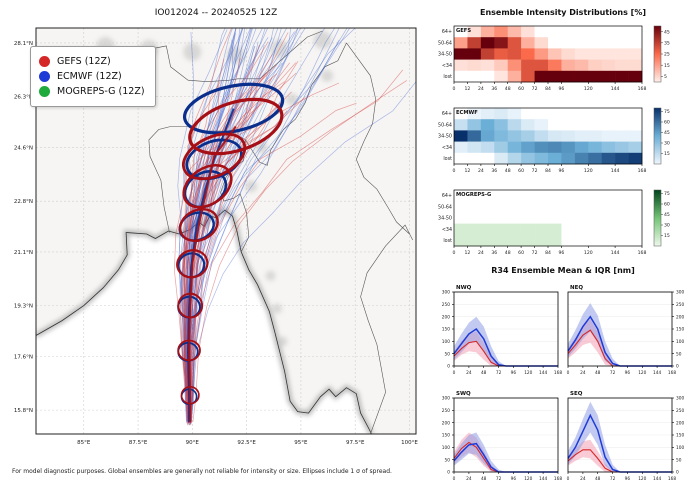 This screenshot has width=700, height=490. Describe the element at coordinates (463, 394) in the screenshot. I see `svg-text: SWQ` at that location.